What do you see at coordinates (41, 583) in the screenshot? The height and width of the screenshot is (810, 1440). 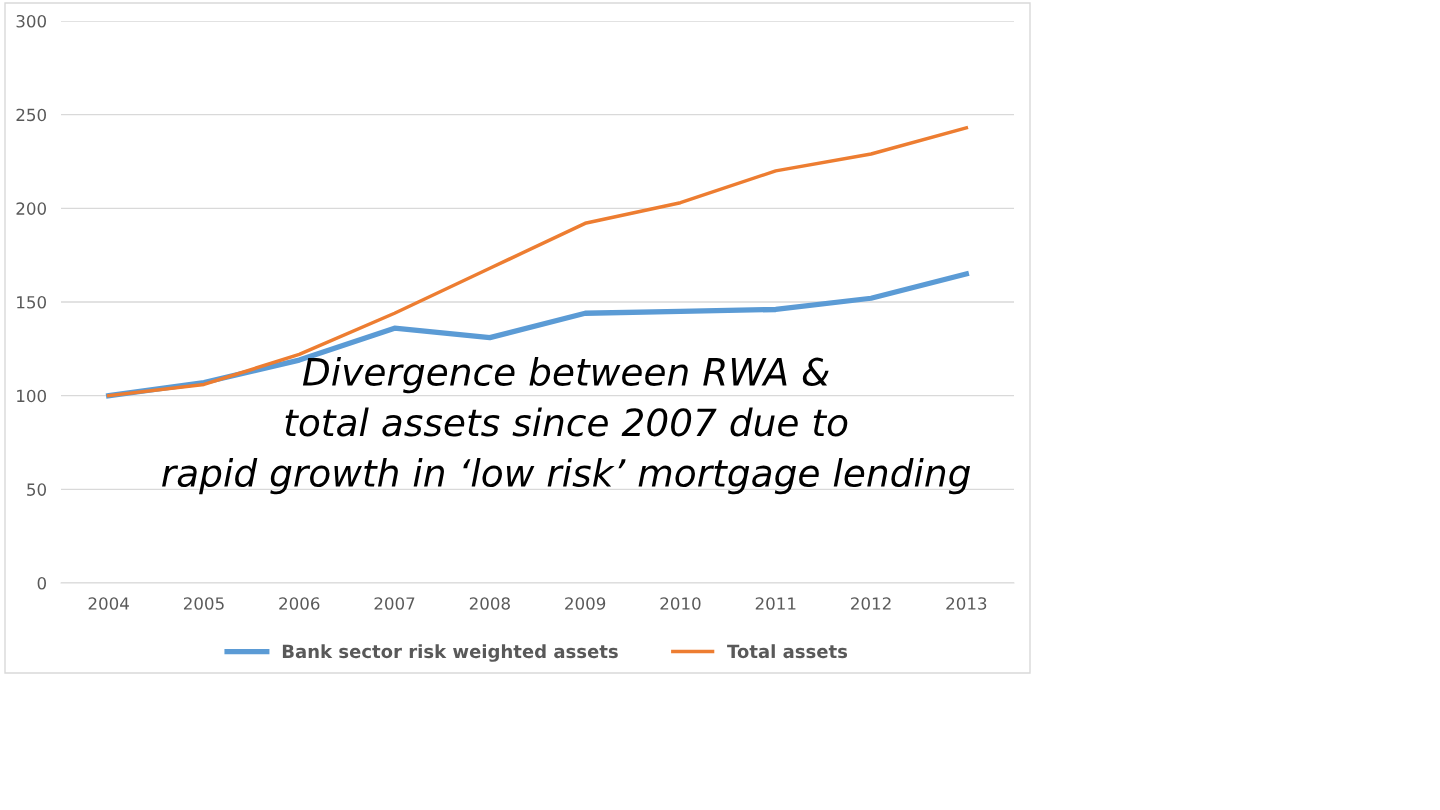 I see `y-tick-label: 0` at bounding box center [41, 583].